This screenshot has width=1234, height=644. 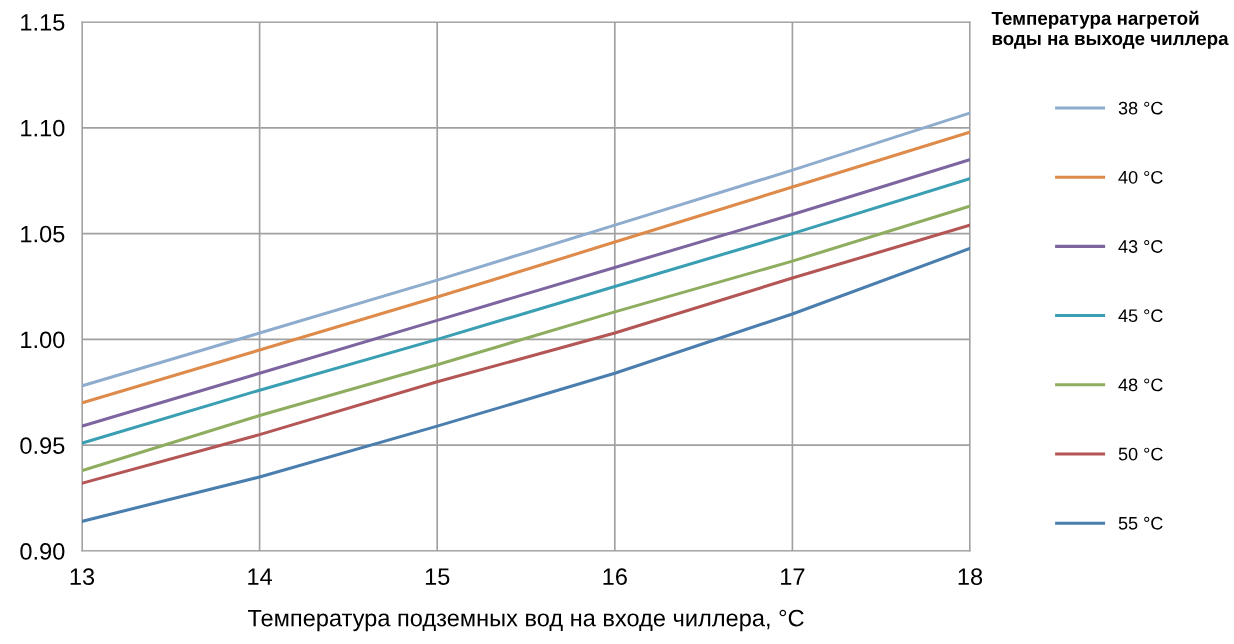 What do you see at coordinates (793, 576) in the screenshot?
I see `x-tick-label: 17` at bounding box center [793, 576].